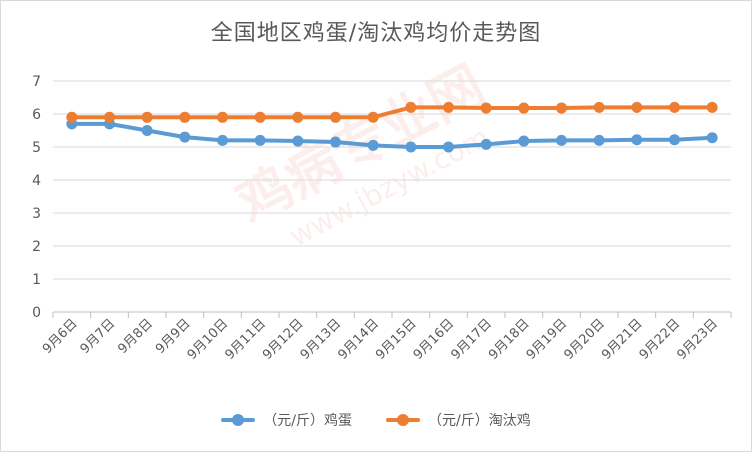  I want to click on legend-label-culled-hens: （元/斤）淘汰鸡, so click(479, 421).